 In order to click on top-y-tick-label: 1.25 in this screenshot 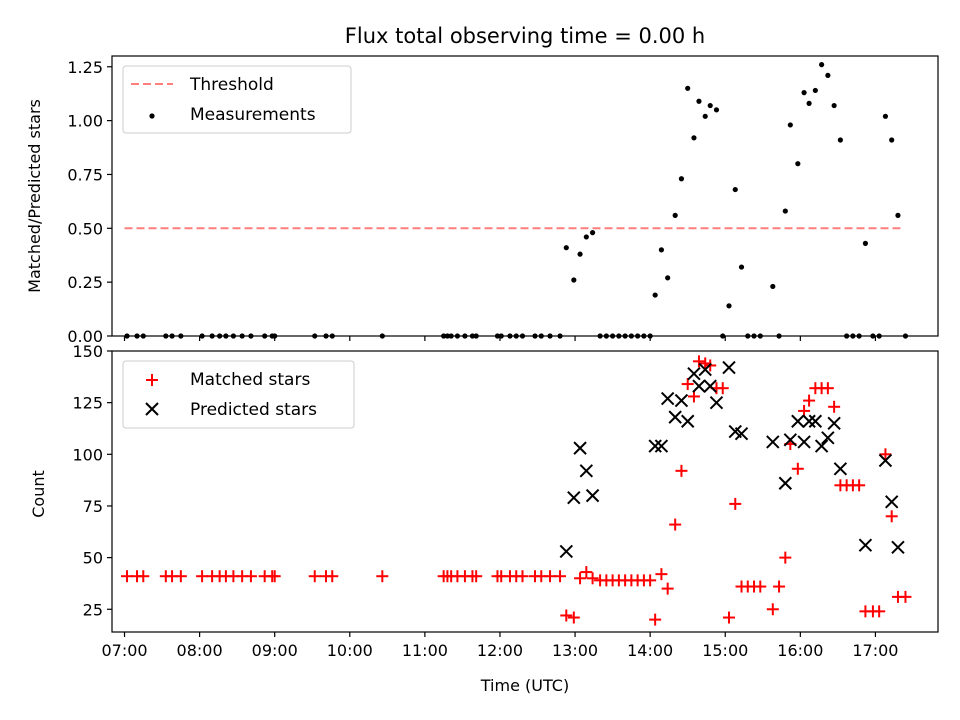, I will do `click(85, 67)`.